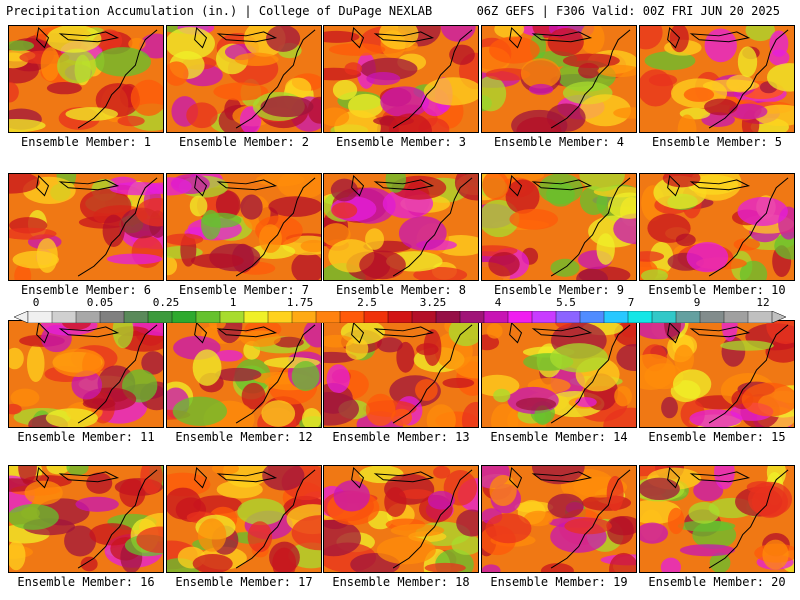 The height and width of the screenshot is (600, 800). What do you see at coordinates (86, 142) in the screenshot?
I see `ensemble-member-label: Ensemble Member: 1` at bounding box center [86, 142].